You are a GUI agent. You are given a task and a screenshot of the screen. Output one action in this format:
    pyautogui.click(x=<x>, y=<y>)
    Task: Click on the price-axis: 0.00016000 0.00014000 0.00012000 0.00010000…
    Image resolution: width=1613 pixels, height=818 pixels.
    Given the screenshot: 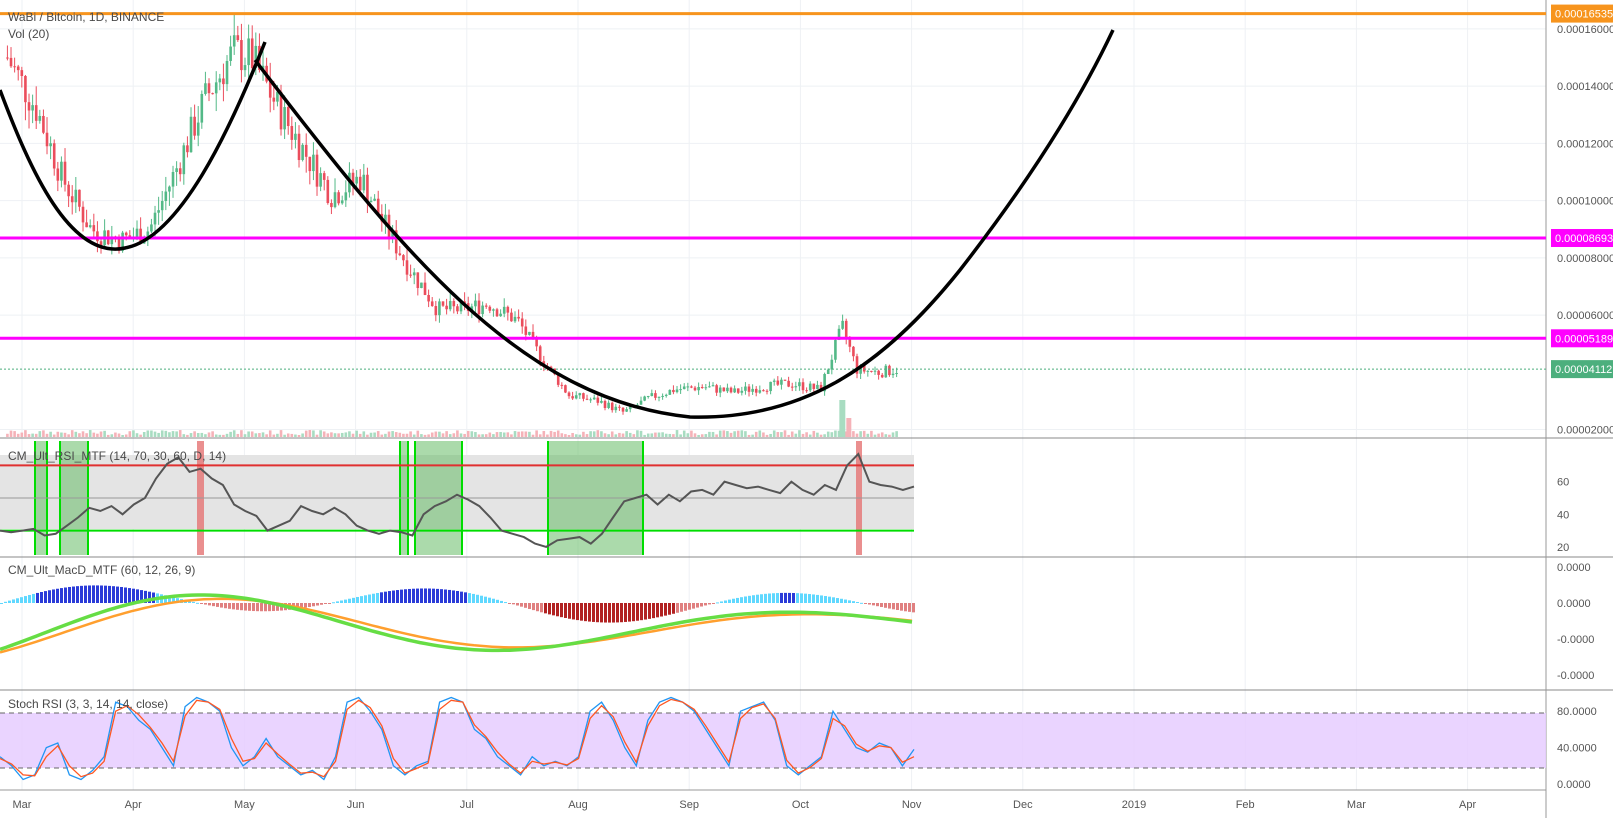 What is the action you would take?
    pyautogui.click(x=1585, y=407)
    